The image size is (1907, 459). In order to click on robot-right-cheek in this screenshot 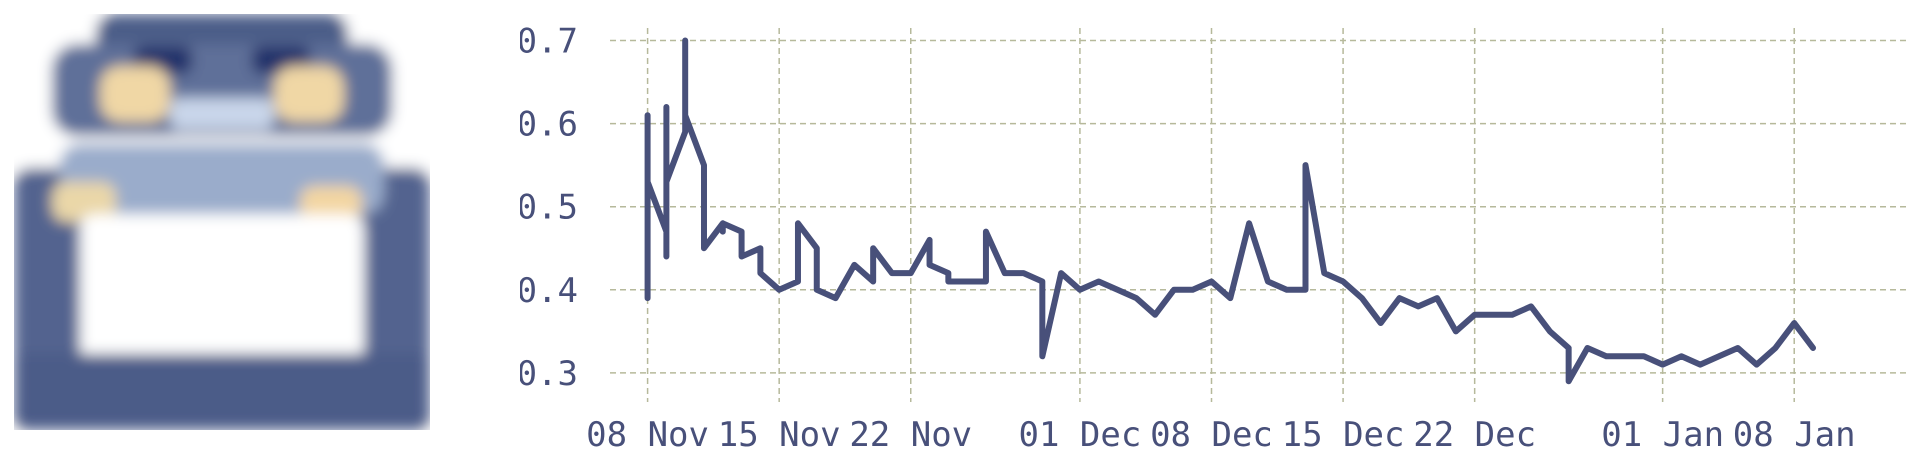, I will do `click(309, 94)`.